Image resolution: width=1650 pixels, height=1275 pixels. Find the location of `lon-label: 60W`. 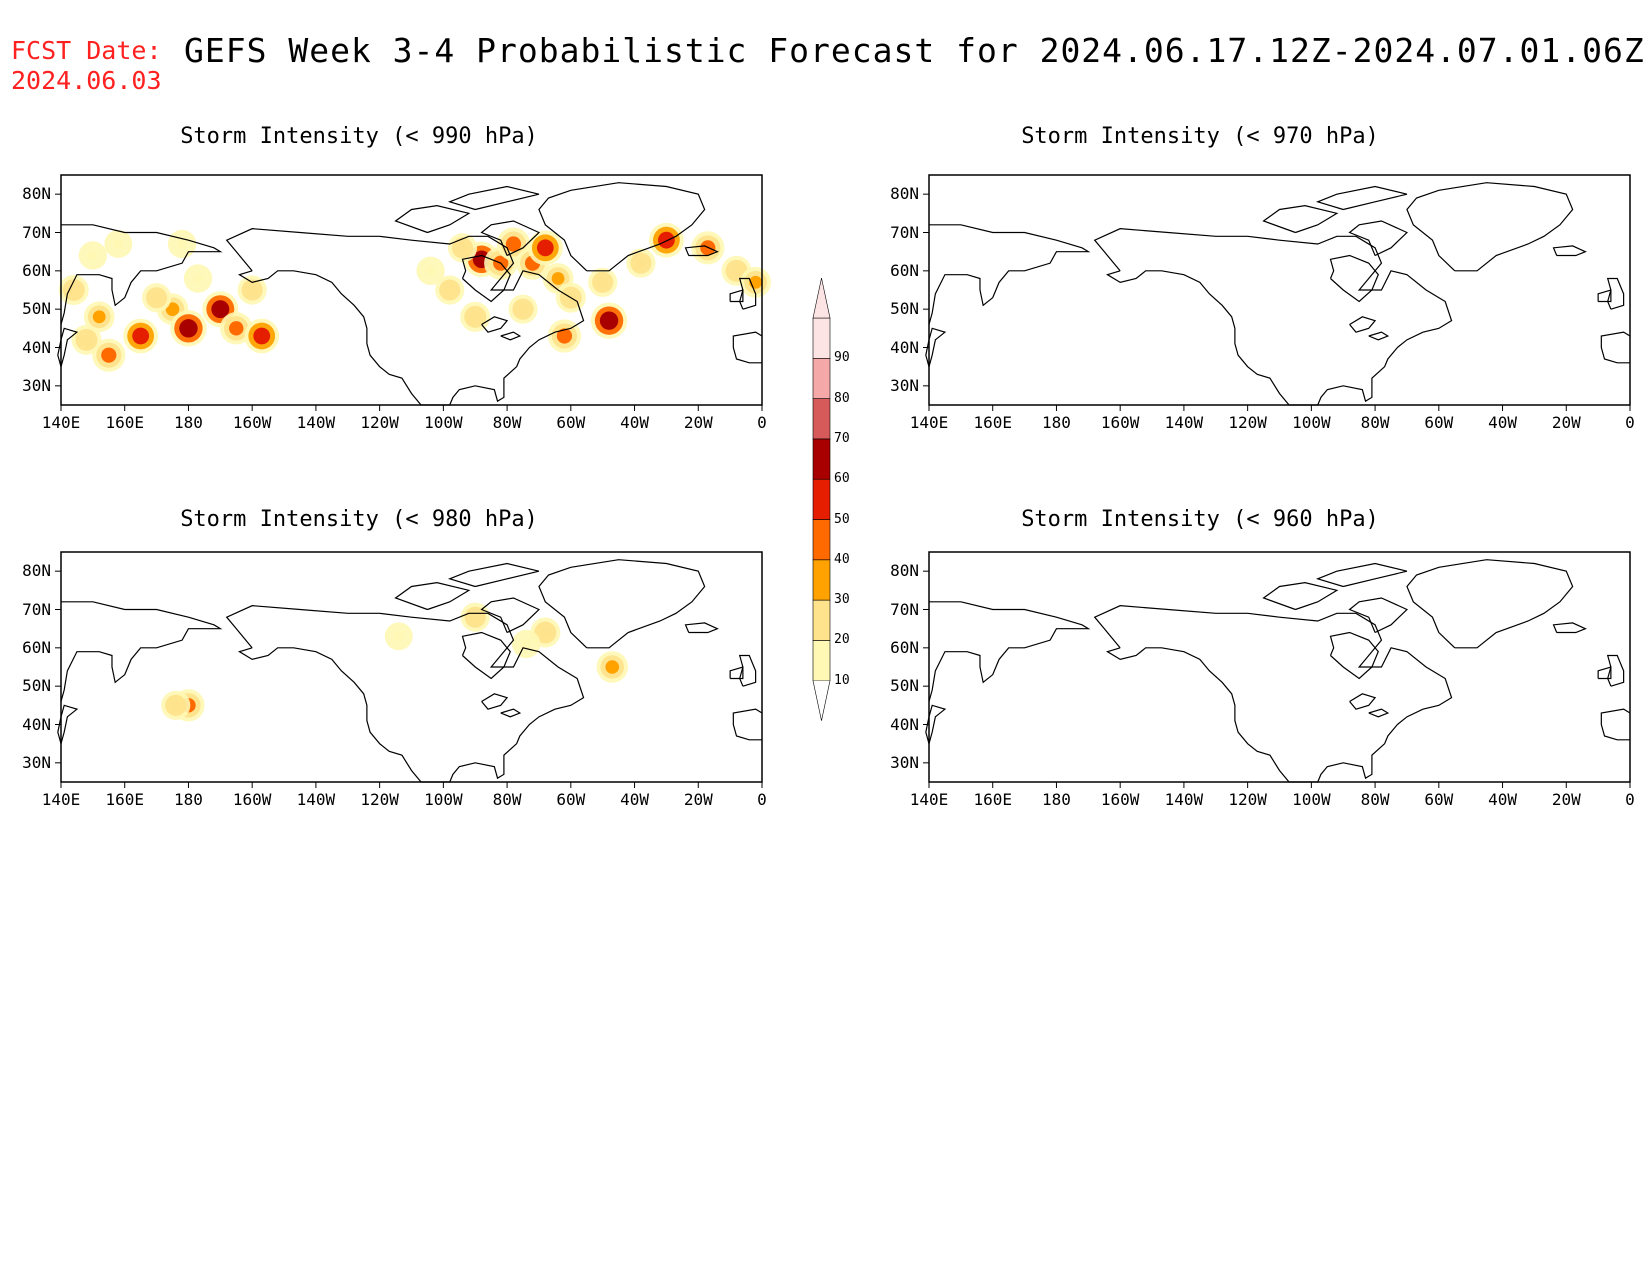

lon-label: 60W is located at coordinates (571, 799).